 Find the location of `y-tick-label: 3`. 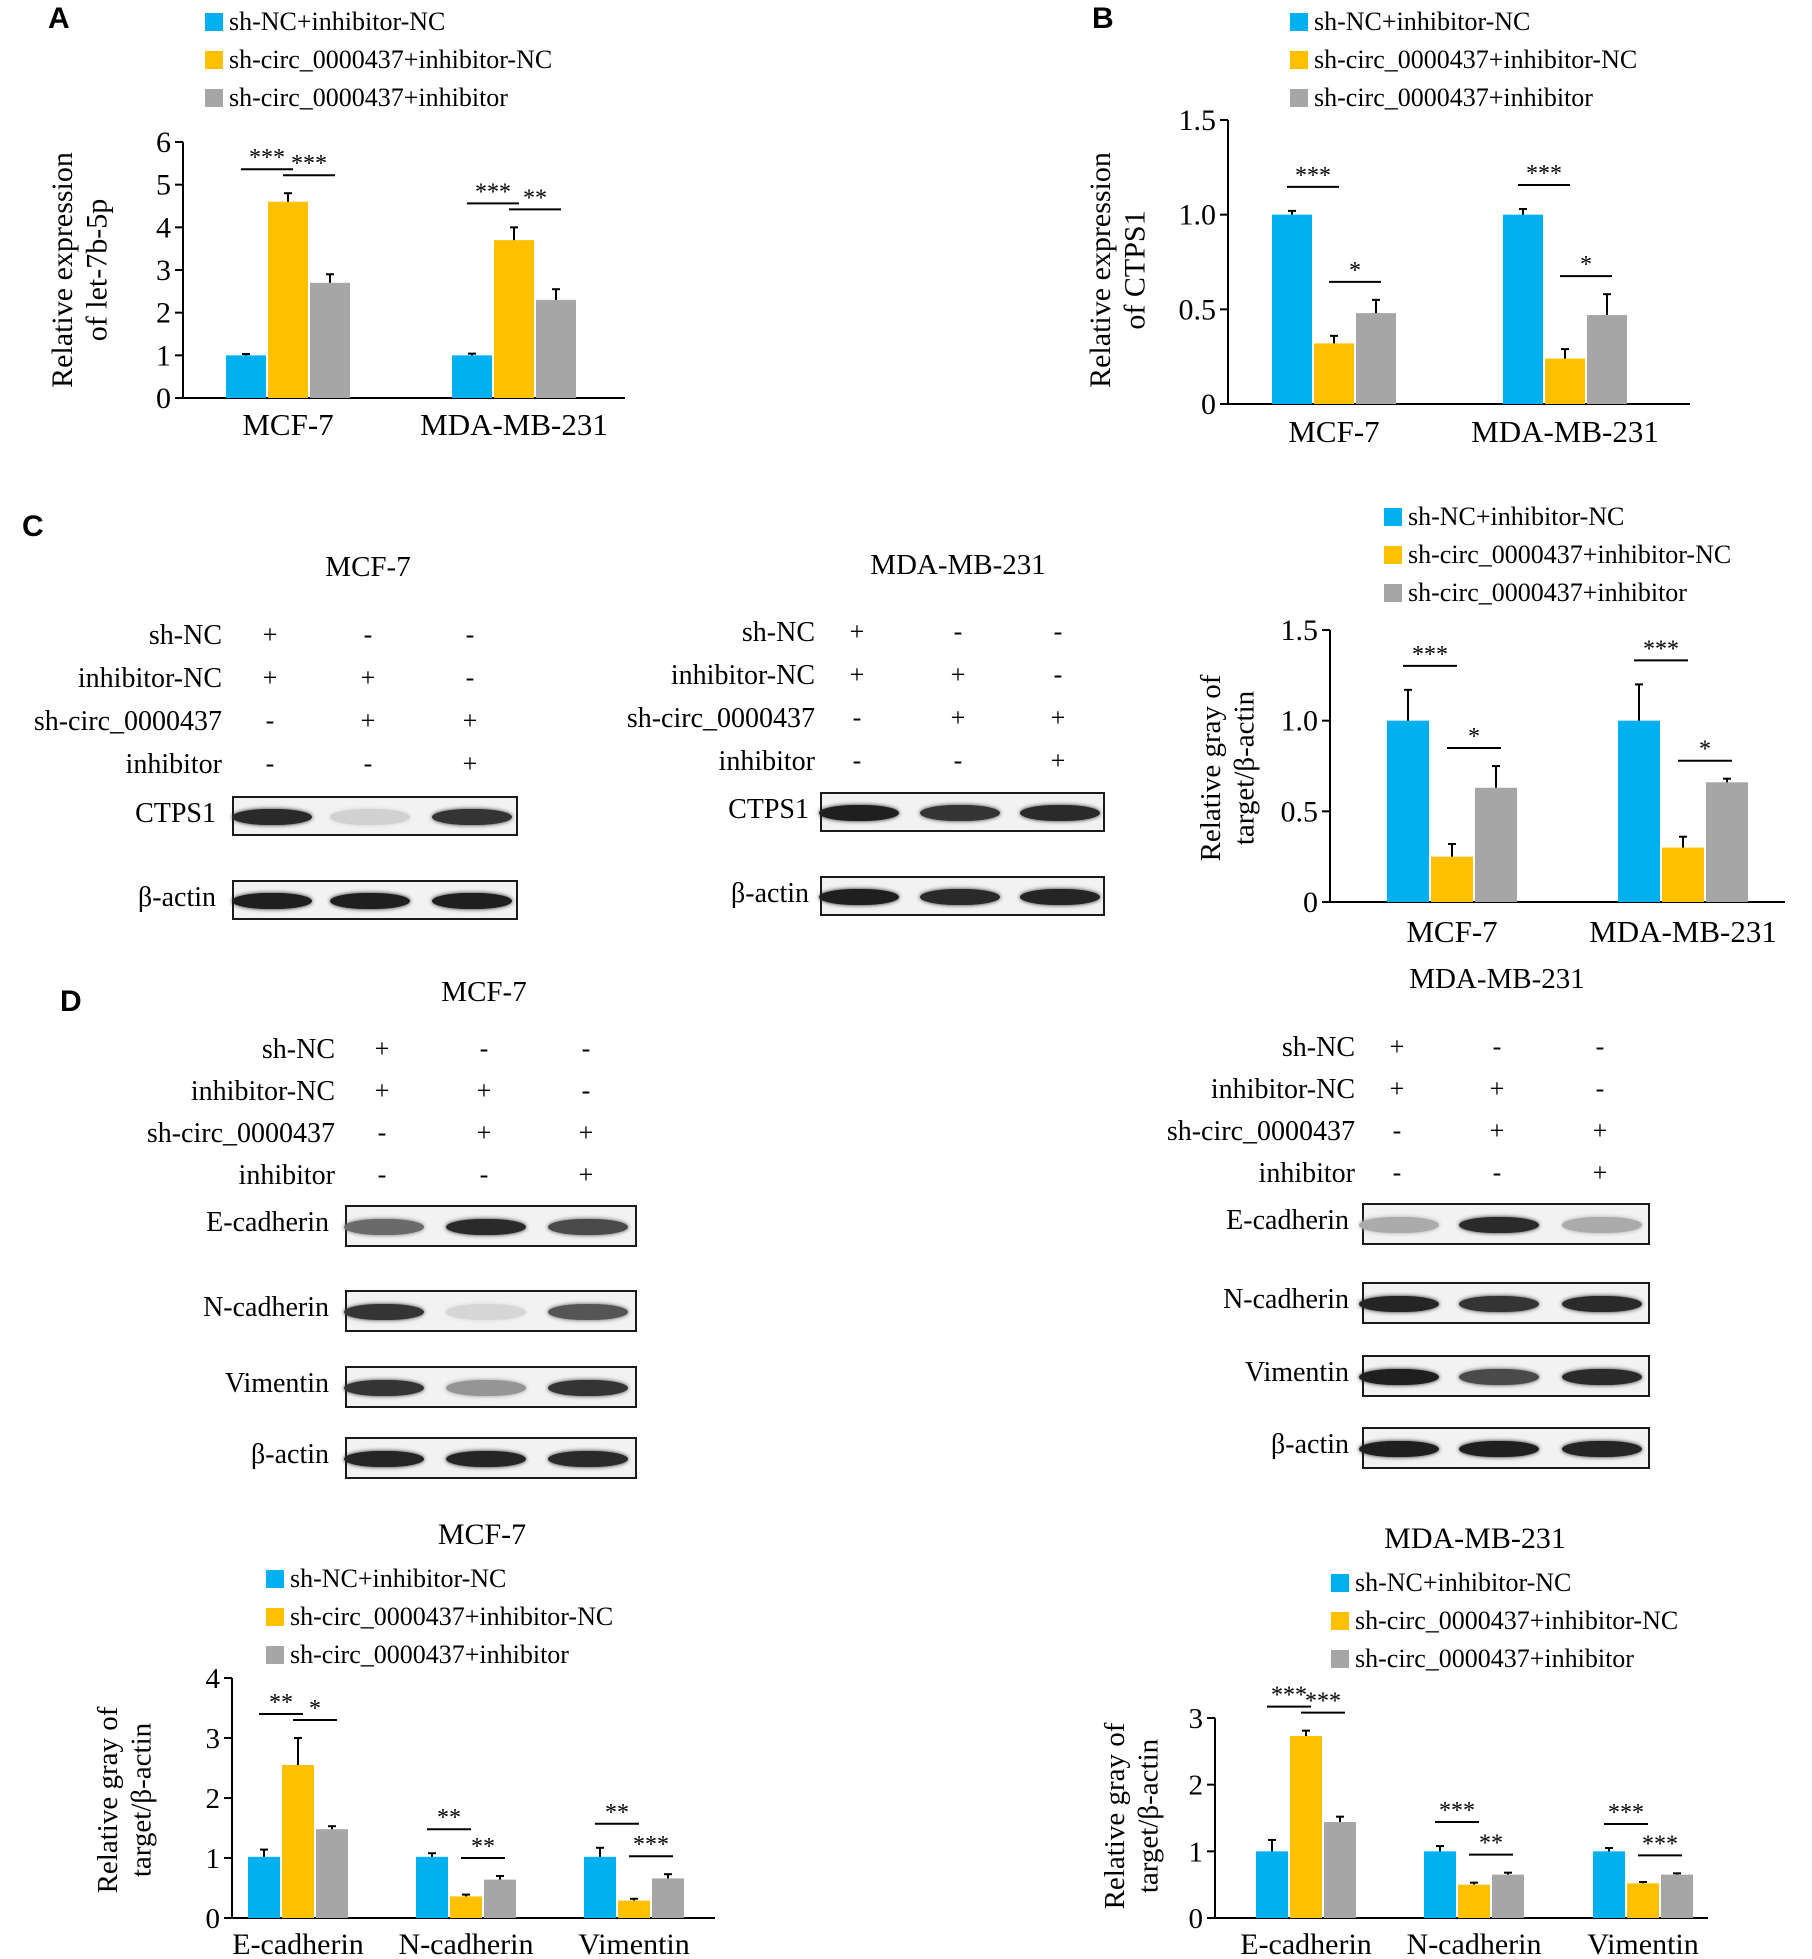

y-tick-label: 3 is located at coordinates (163, 270).